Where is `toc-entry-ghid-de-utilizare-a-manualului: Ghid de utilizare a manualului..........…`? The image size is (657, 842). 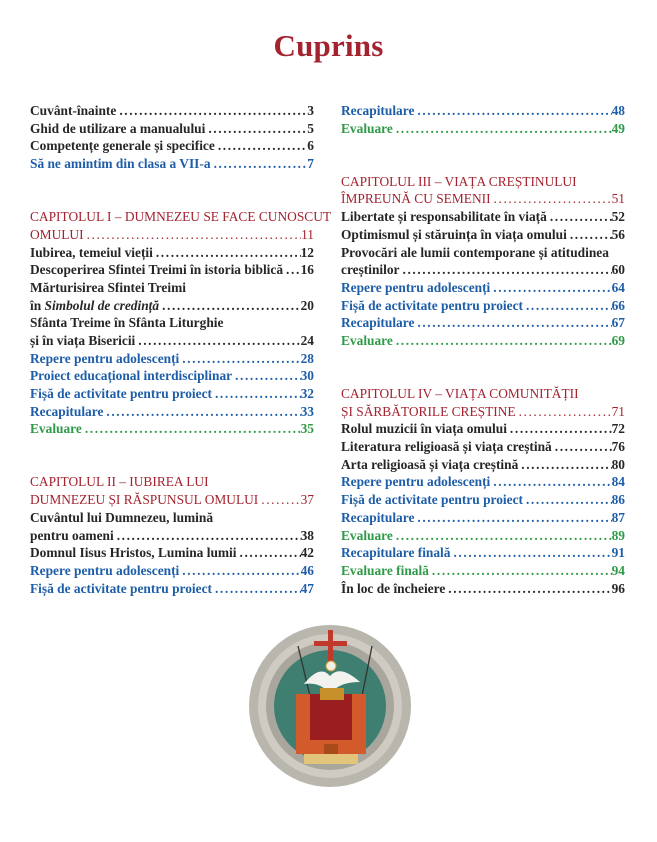
toc-entry-ghid-de-utilizare-a-manualului: Ghid de utilizare a manualului..........… is located at coordinates (172, 129).